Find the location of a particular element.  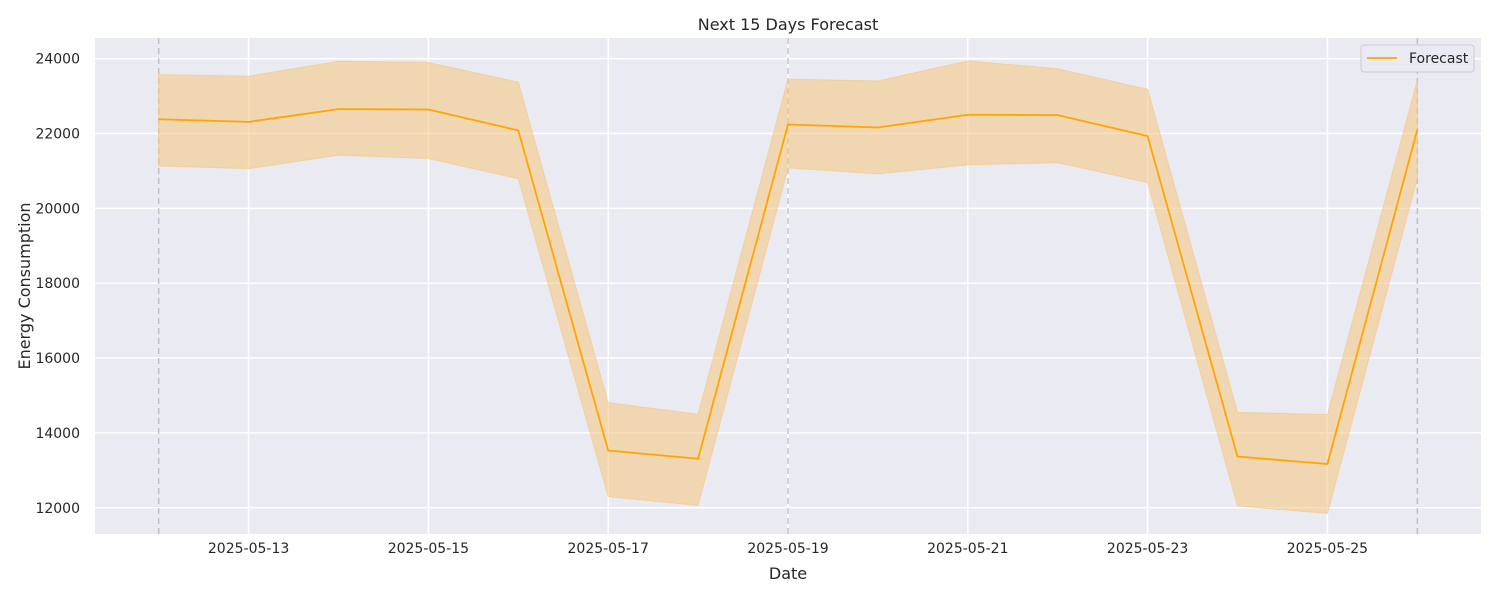

x-tick-label: 2025-05-17 is located at coordinates (608, 549).